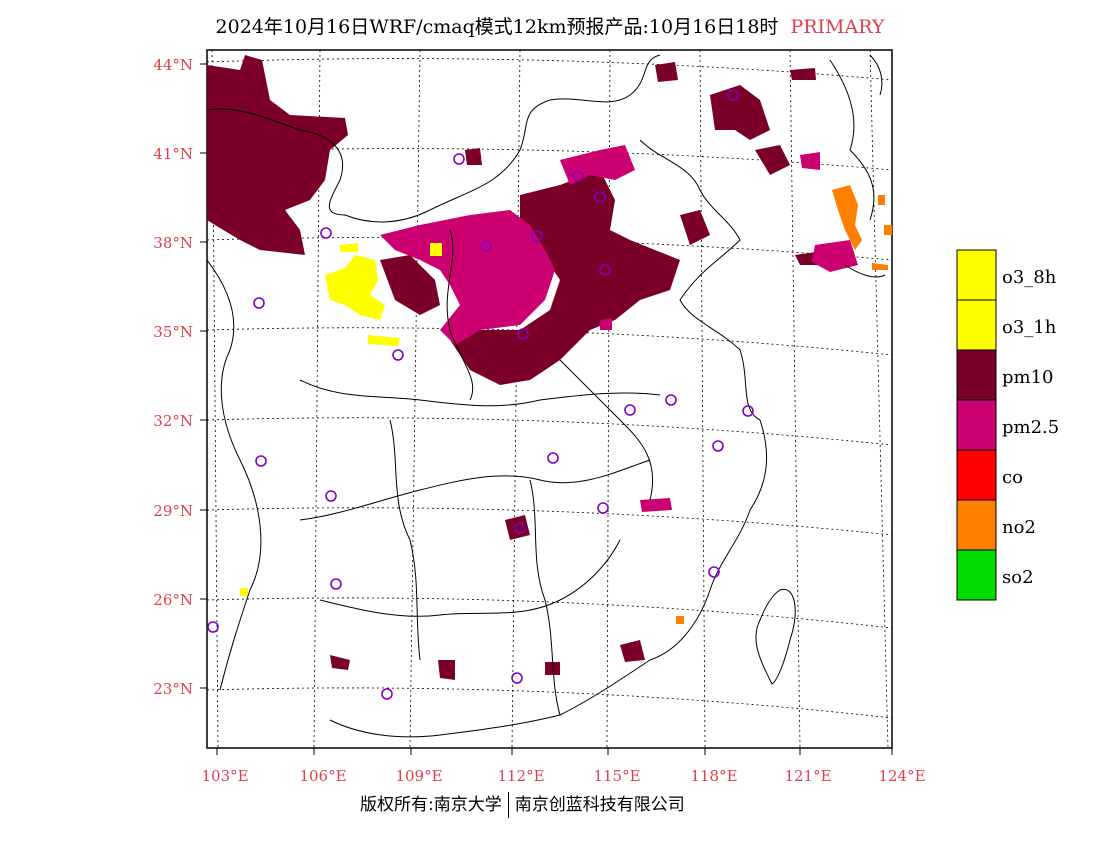  I want to click on lat-label: 26°N, so click(173, 600).